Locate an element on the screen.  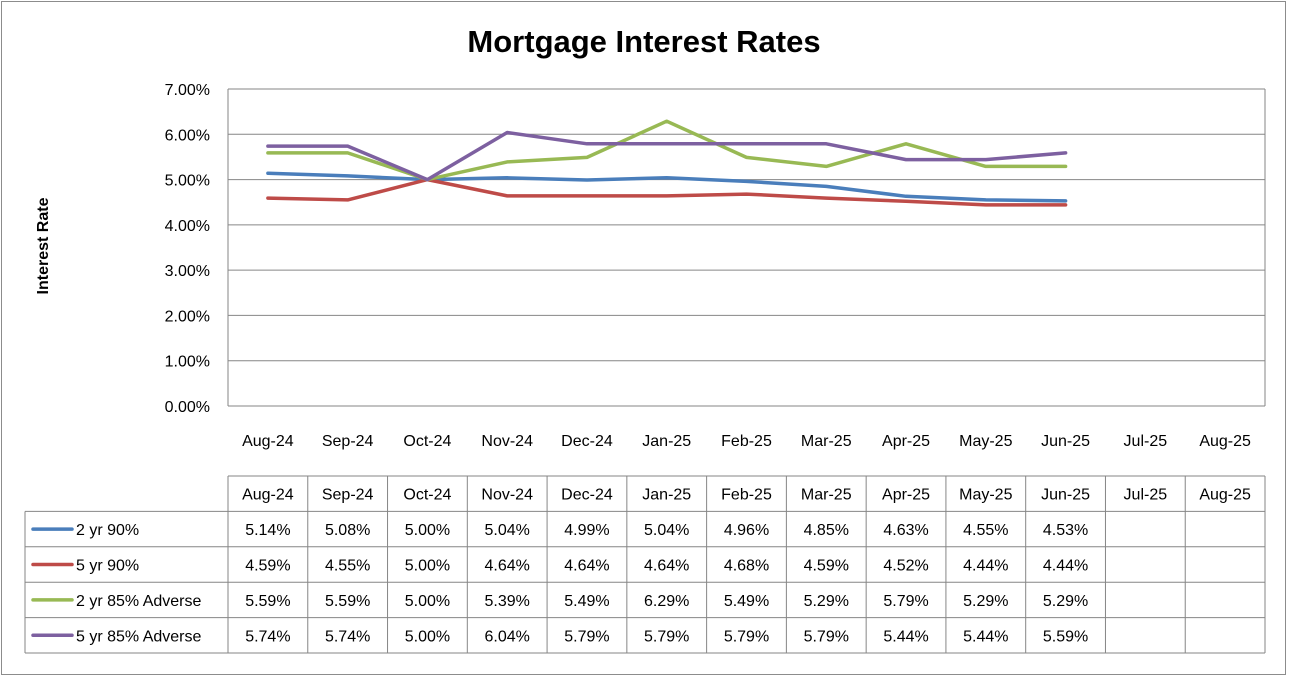
table-value-cell: 6.04% is located at coordinates (507, 636).